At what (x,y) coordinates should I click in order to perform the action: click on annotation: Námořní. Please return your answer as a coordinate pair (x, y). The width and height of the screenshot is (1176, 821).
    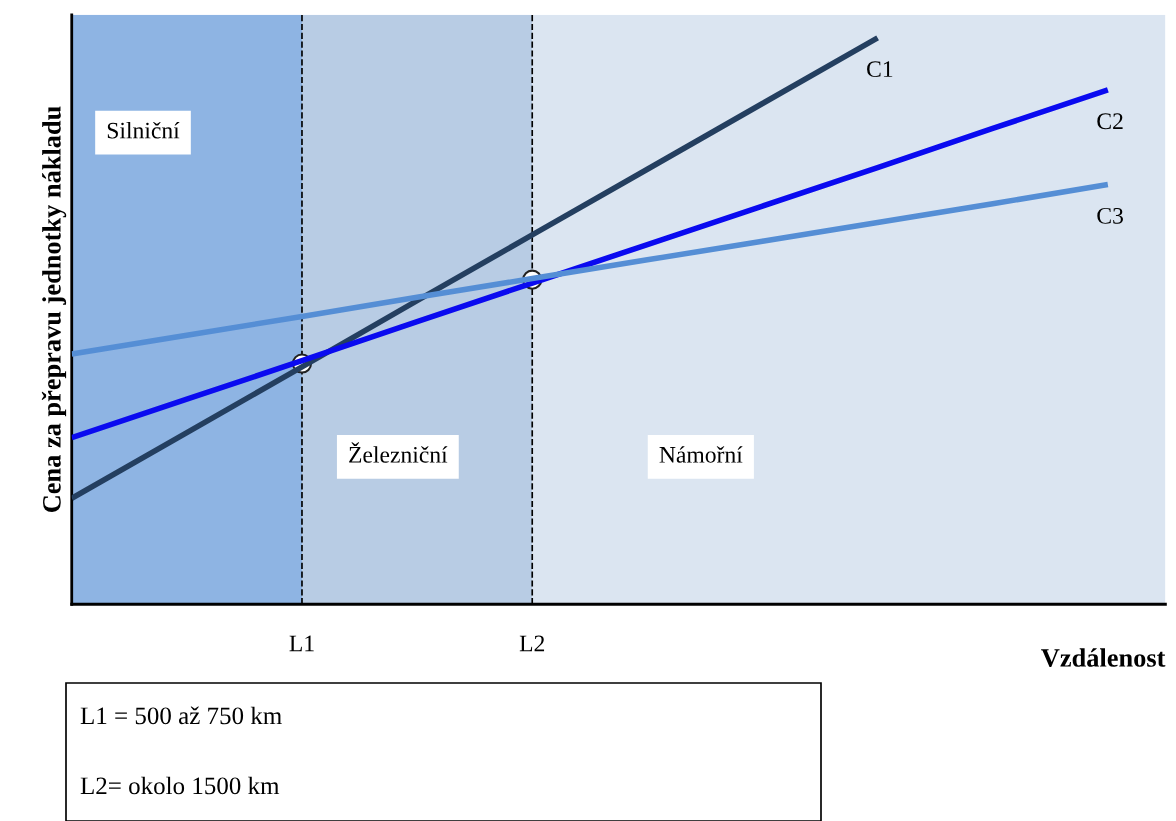
    Looking at the image, I should click on (701, 454).